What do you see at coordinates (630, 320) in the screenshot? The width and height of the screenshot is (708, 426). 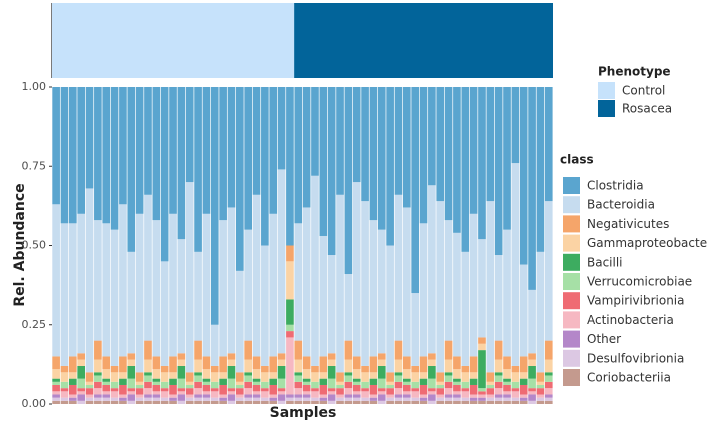 I see `legend-label: Actinobacteria` at bounding box center [630, 320].